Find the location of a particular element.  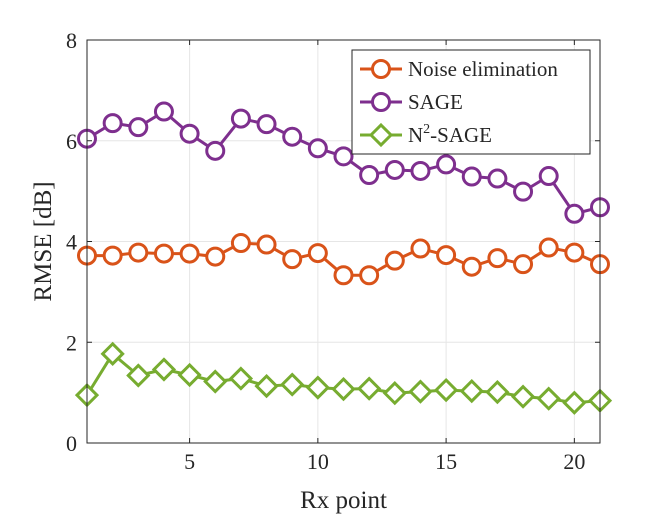

legend-label: SAGE is located at coordinates (435, 102).